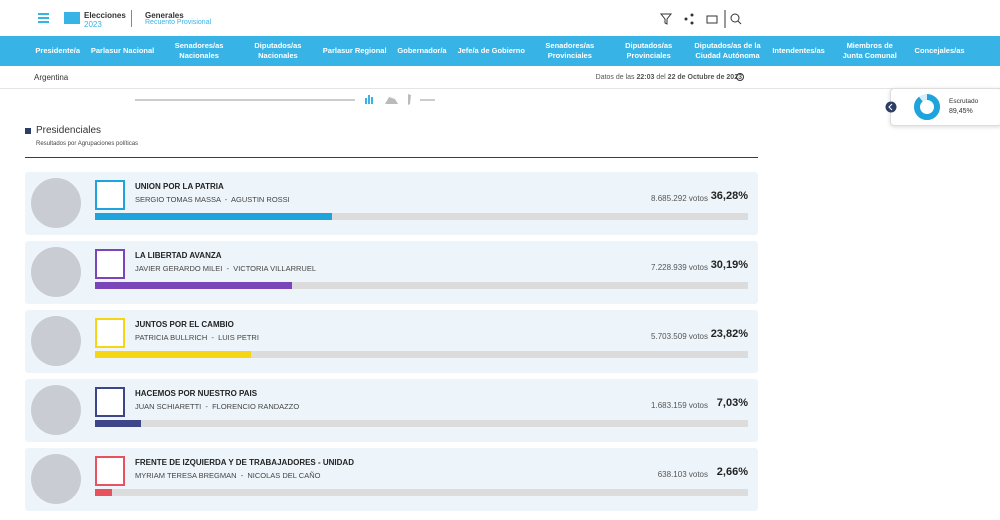 The height and width of the screenshot is (520, 1000). I want to click on nav-item: Senadores/as Nacionales, so click(199, 50).